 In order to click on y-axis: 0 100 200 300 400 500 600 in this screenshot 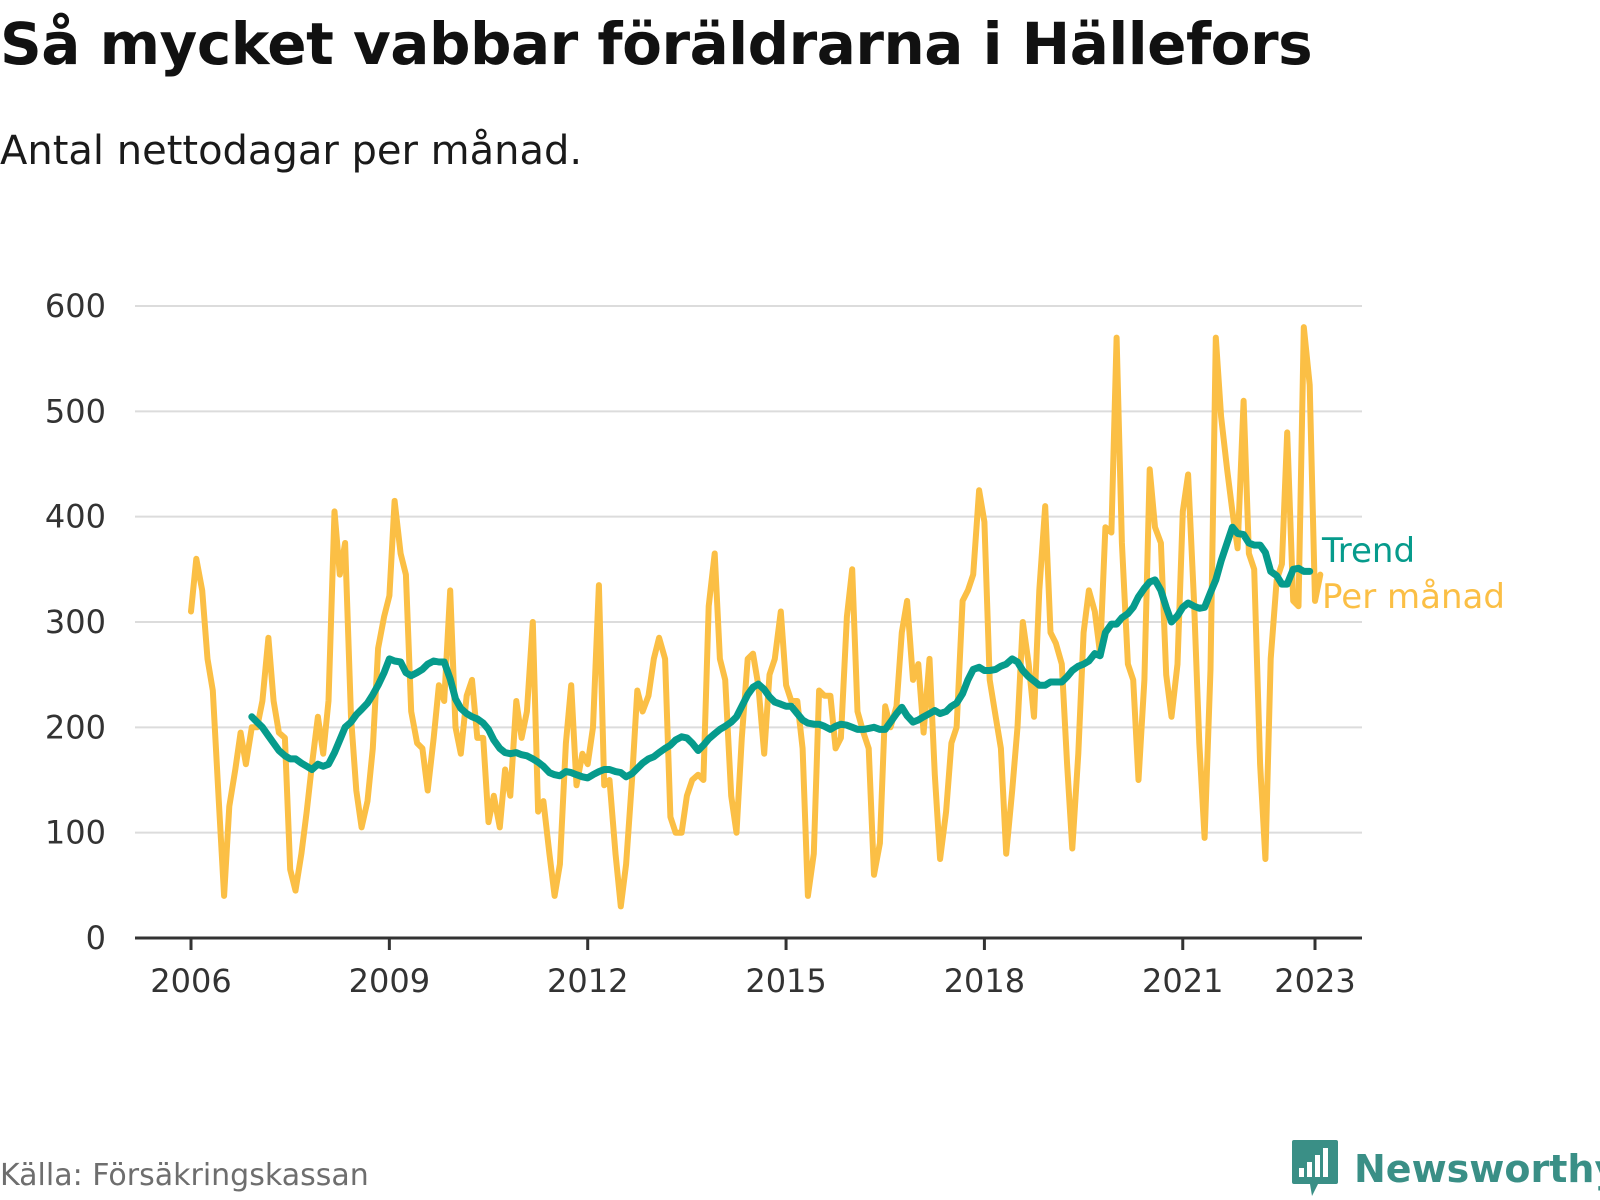, I will do `click(75, 622)`.